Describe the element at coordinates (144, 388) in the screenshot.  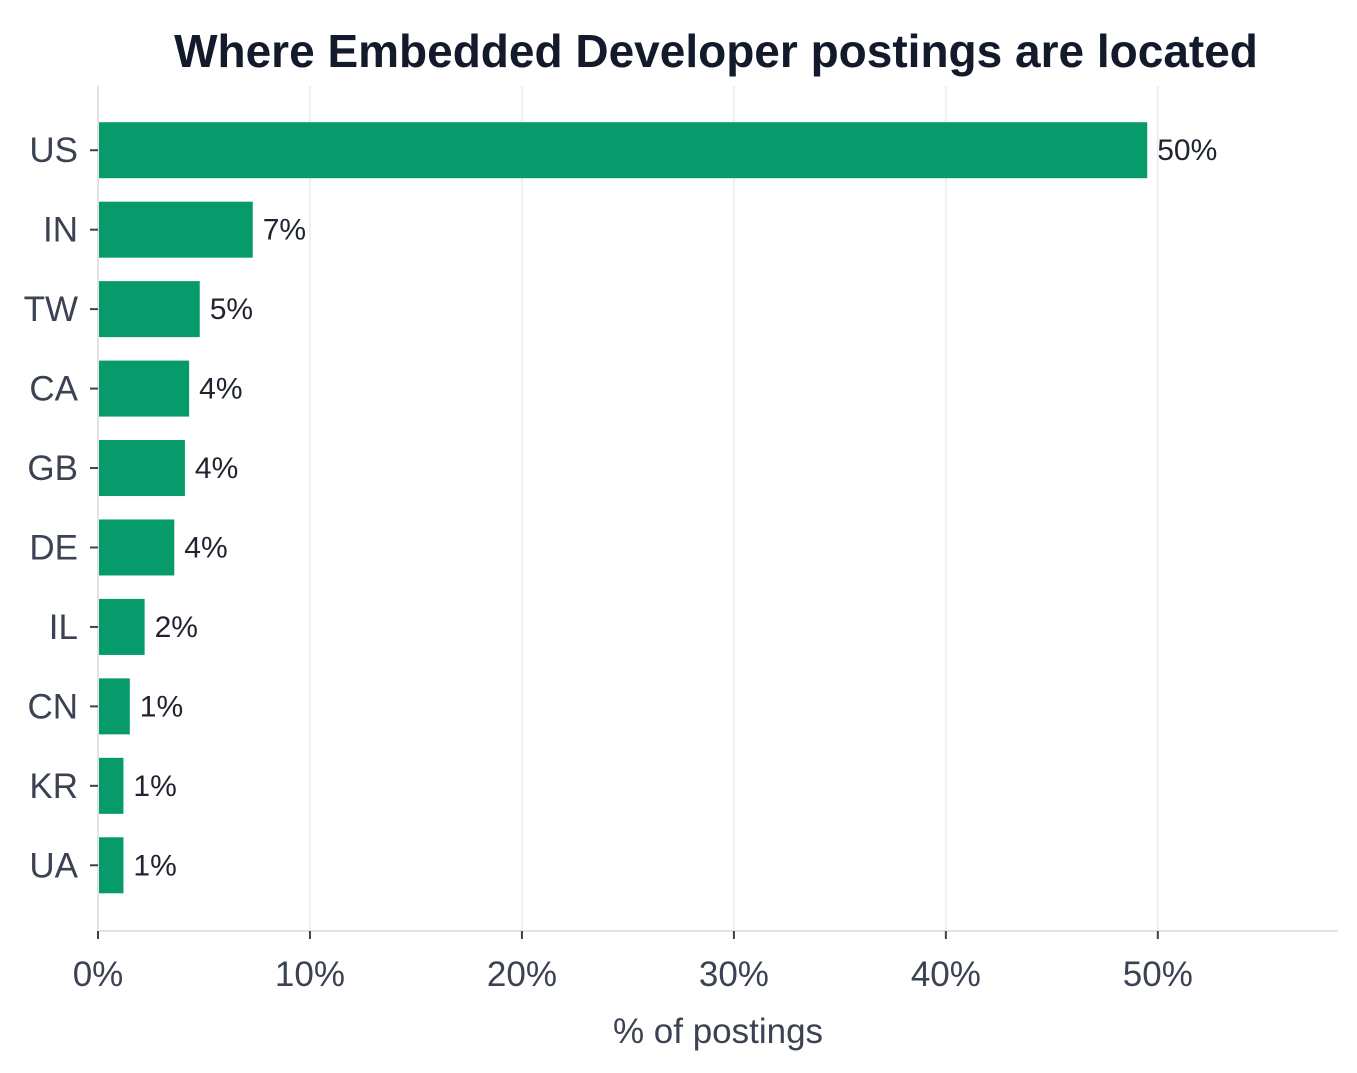
I see `bar-ca` at that location.